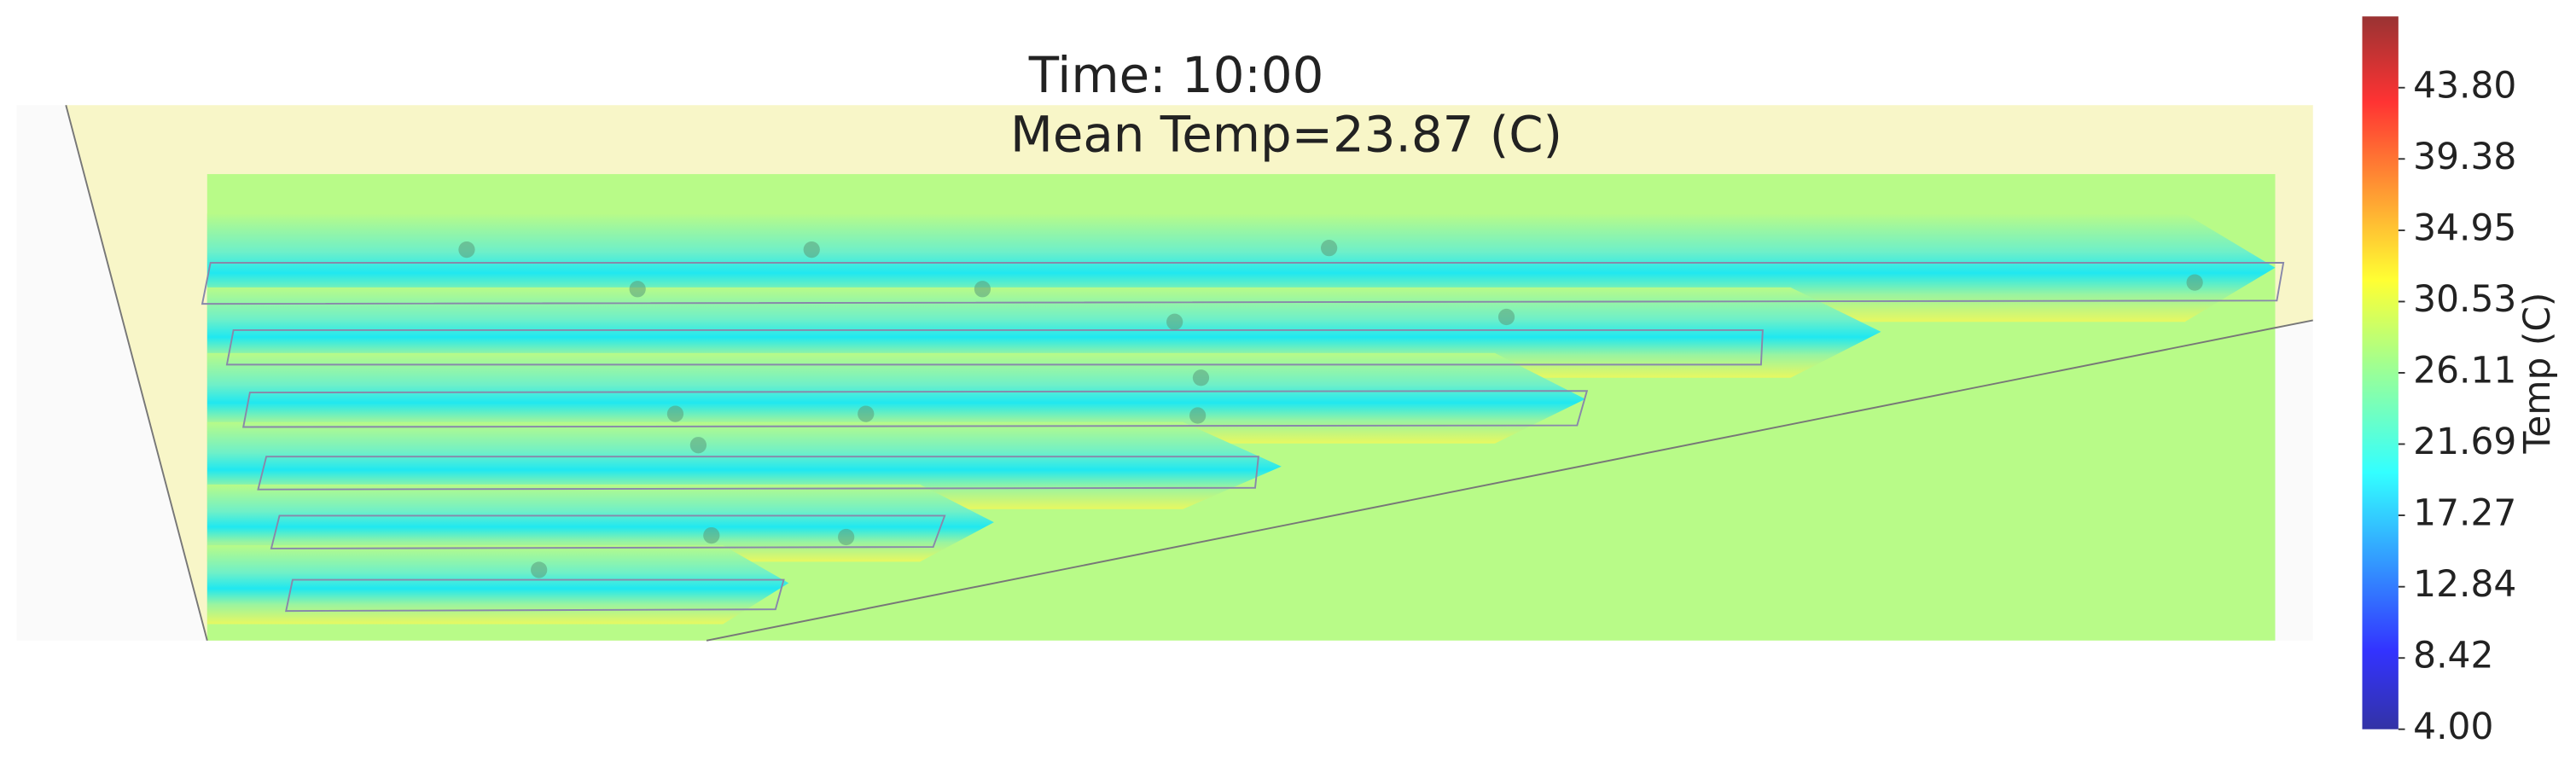 The image size is (2576, 767). I want to click on colorbar-label: Temp (C), so click(2537, 374).